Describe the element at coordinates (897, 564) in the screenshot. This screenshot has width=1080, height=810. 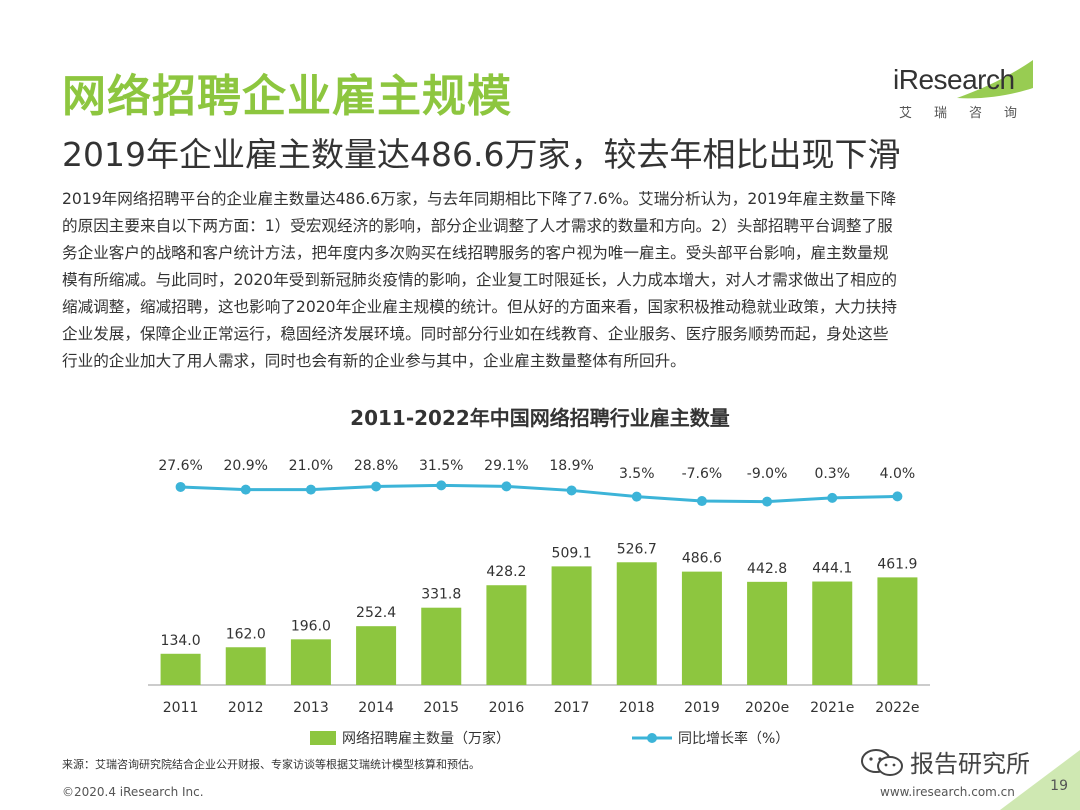
I see `bar-value-label: 461.9` at that location.